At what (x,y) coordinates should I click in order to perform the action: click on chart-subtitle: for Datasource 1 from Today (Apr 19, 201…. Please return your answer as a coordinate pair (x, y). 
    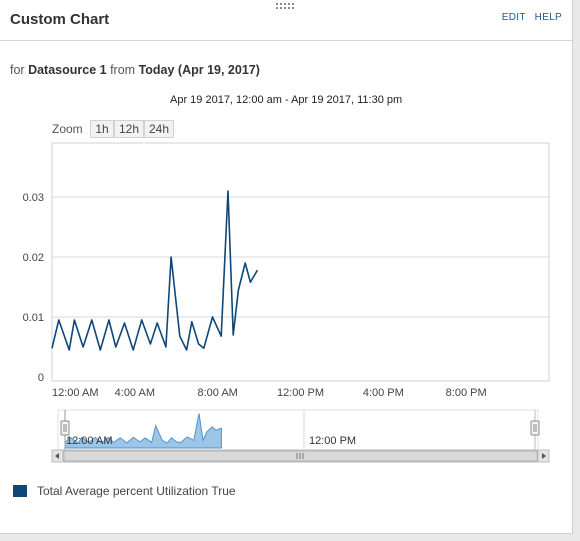
    Looking at the image, I should click on (135, 70).